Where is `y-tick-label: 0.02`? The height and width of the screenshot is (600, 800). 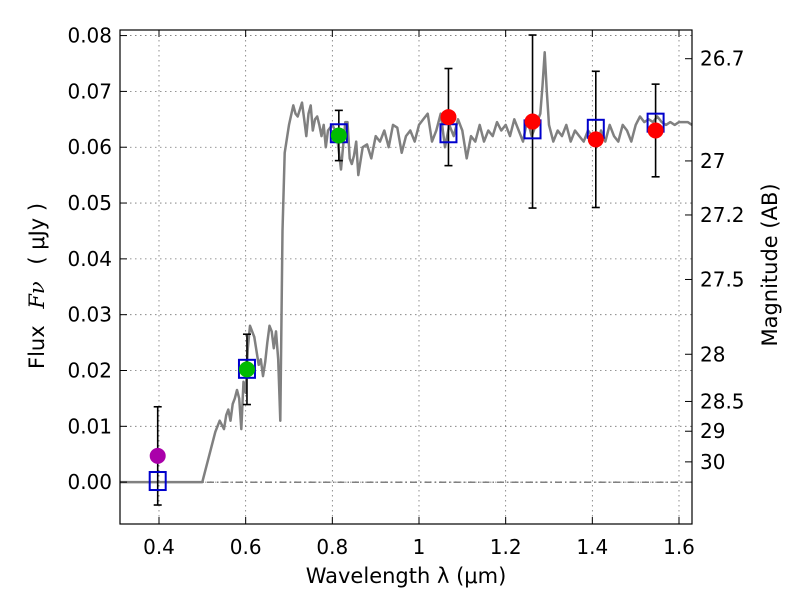 y-tick-label: 0.02 is located at coordinates (89, 370).